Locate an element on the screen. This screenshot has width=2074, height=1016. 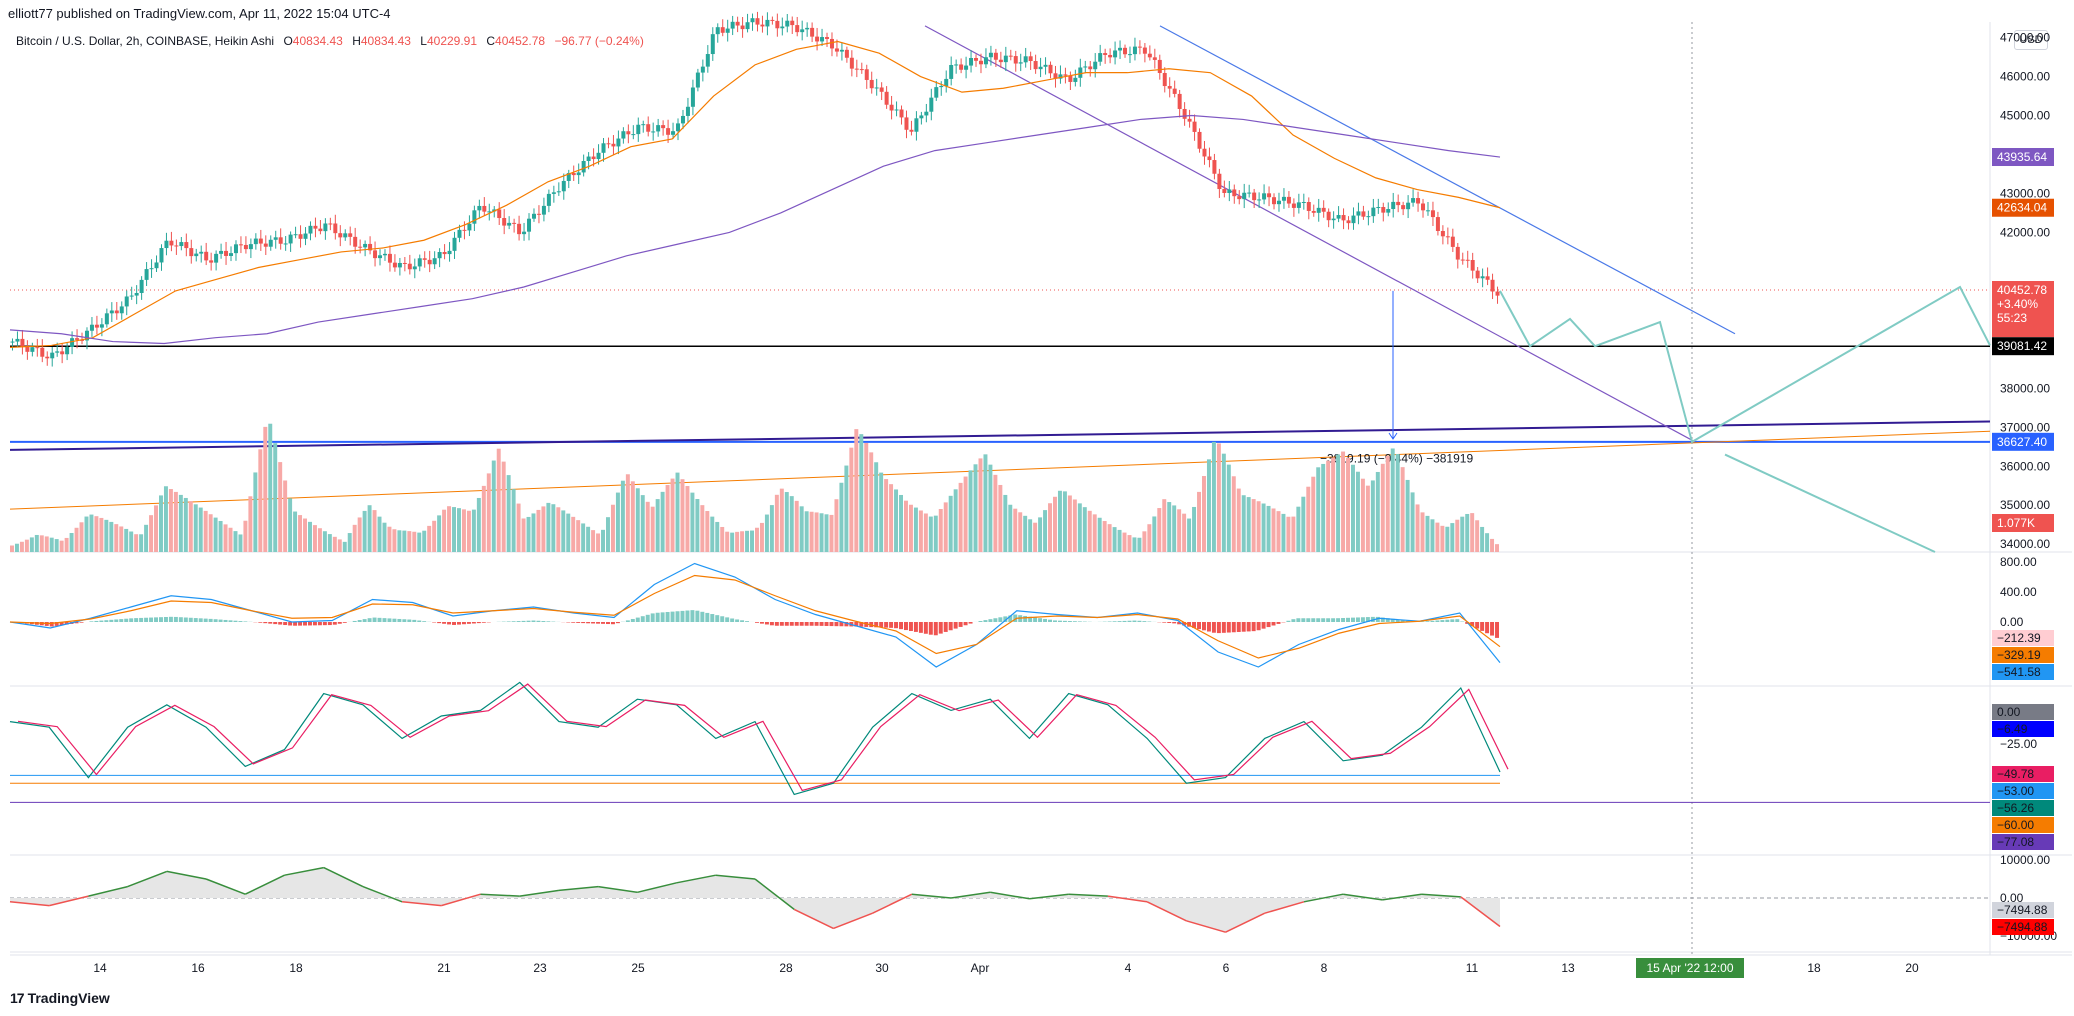
time-axis-label: 28 is located at coordinates (786, 968).